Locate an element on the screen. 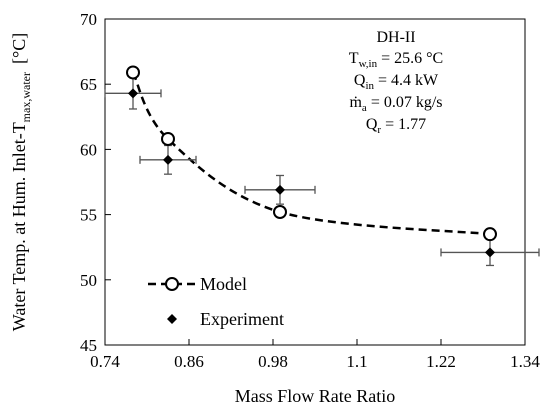 The height and width of the screenshot is (410, 550). y-tick-label: 50 is located at coordinates (88, 280).